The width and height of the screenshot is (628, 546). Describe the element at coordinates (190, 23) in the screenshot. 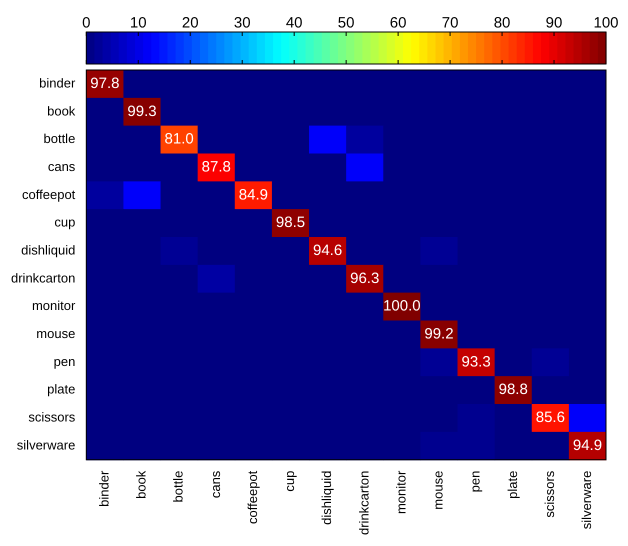

I see `color-bar-label: 20` at that location.